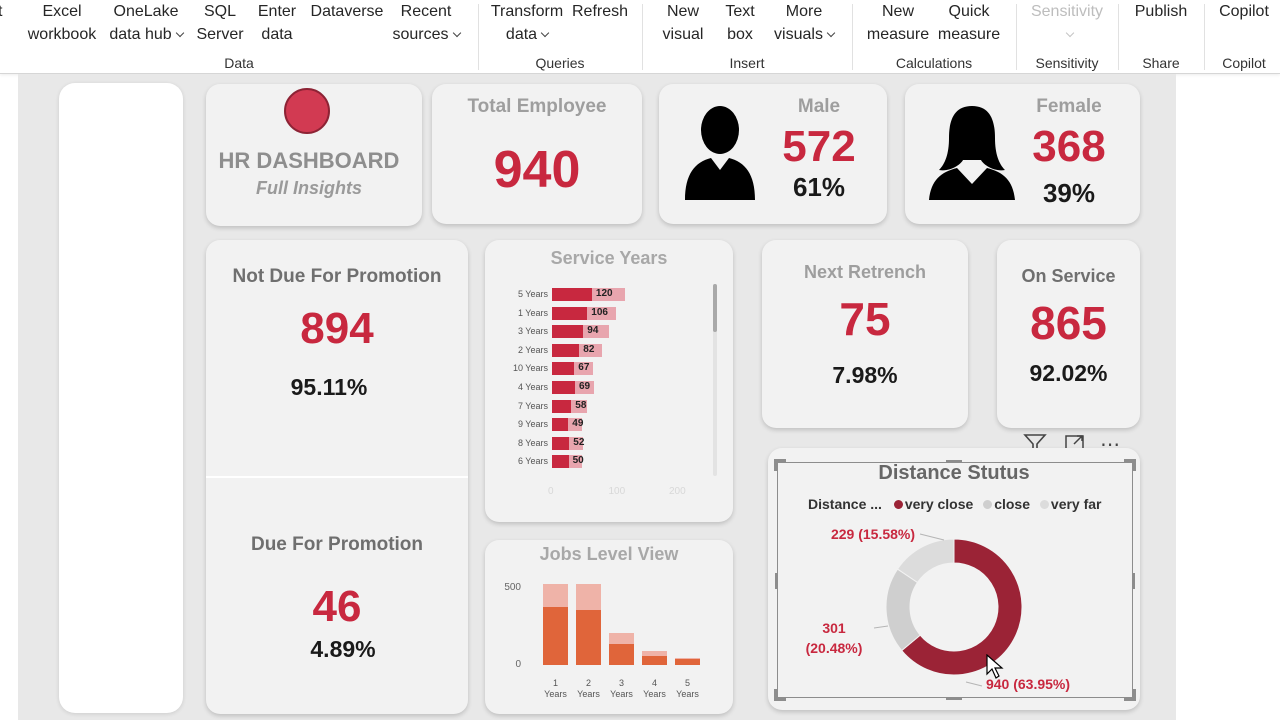 This screenshot has width=1280, height=720. I want to click on service-years-scrollbar, so click(715, 380).